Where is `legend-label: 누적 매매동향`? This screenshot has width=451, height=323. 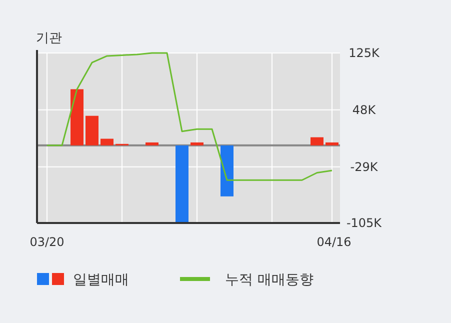
legend-label: 누적 매매동향 is located at coordinates (269, 280).